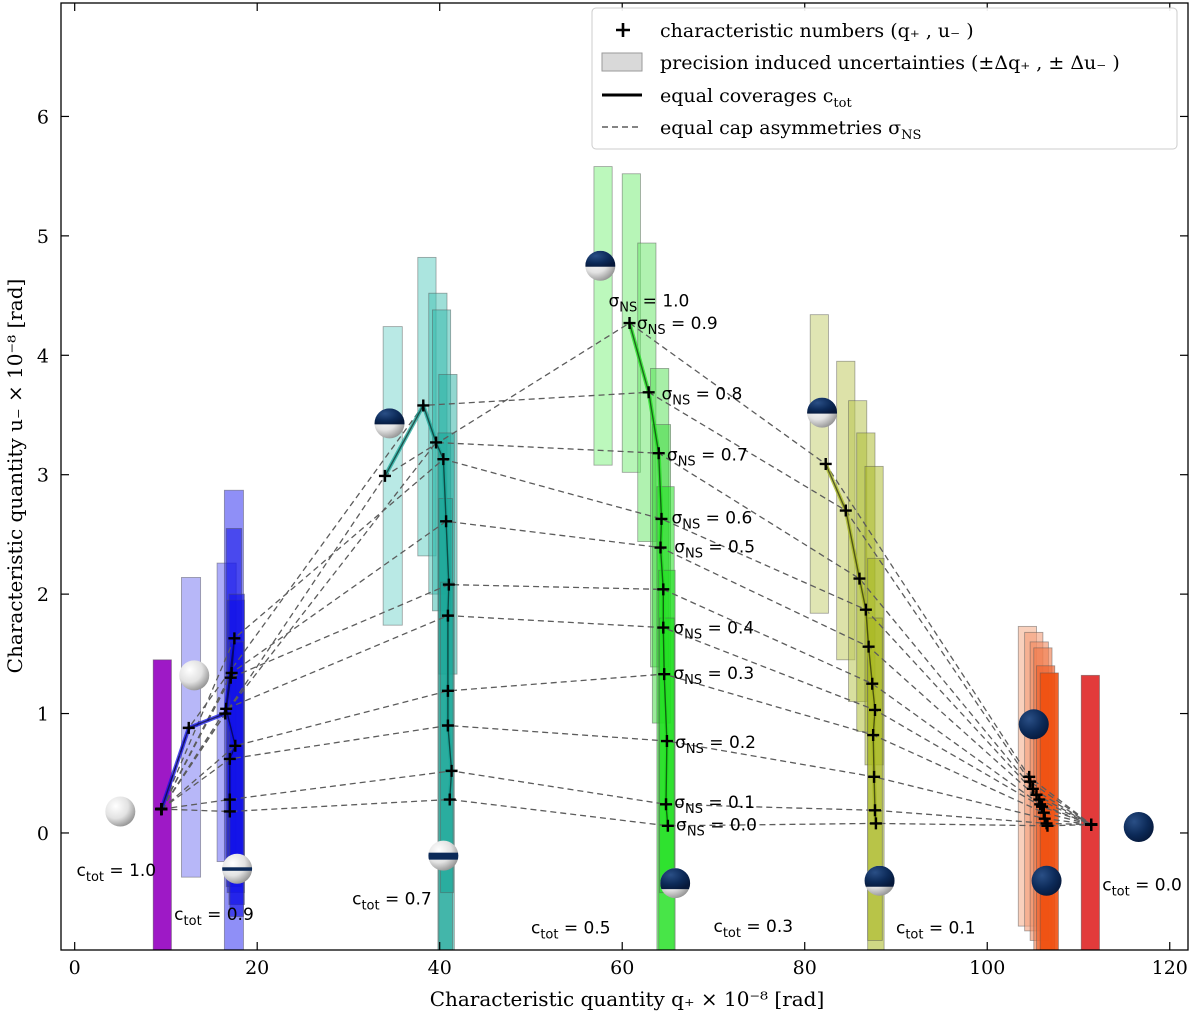 The image size is (1200, 1015). I want to click on y-tick-label: 2, so click(43, 595).